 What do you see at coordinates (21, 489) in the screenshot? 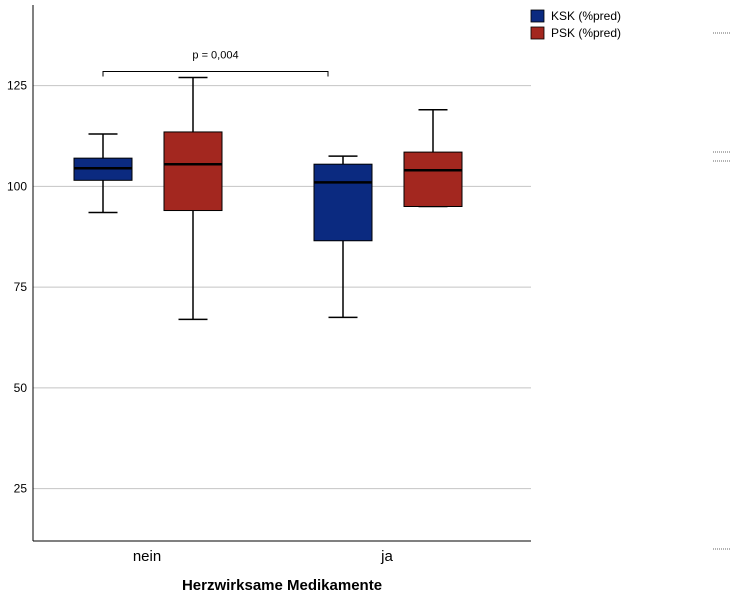
I see `y-tick-label: 25` at bounding box center [21, 489].